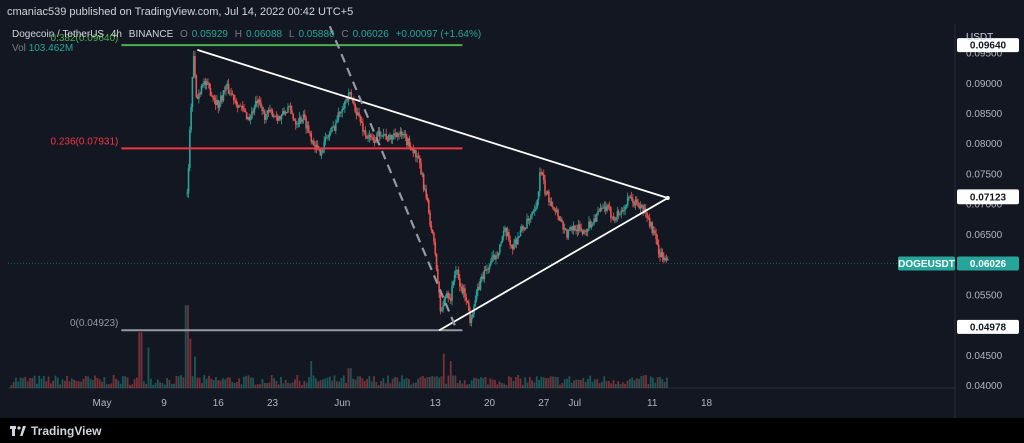 This screenshot has width=1024, height=443. I want to click on tradingview-logo: TradingView, so click(55, 431).